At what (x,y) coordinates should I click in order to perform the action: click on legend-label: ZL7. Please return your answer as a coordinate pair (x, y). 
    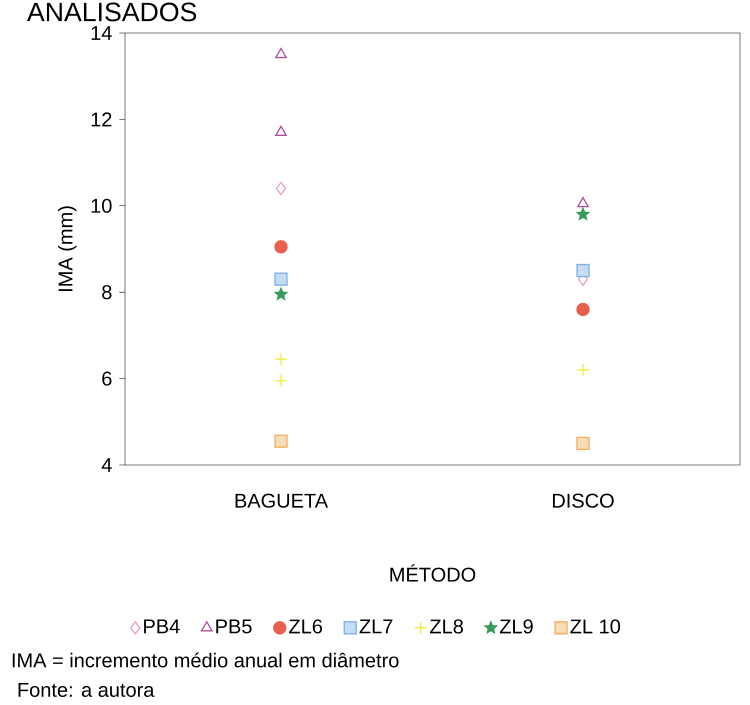
    Looking at the image, I should click on (376, 626).